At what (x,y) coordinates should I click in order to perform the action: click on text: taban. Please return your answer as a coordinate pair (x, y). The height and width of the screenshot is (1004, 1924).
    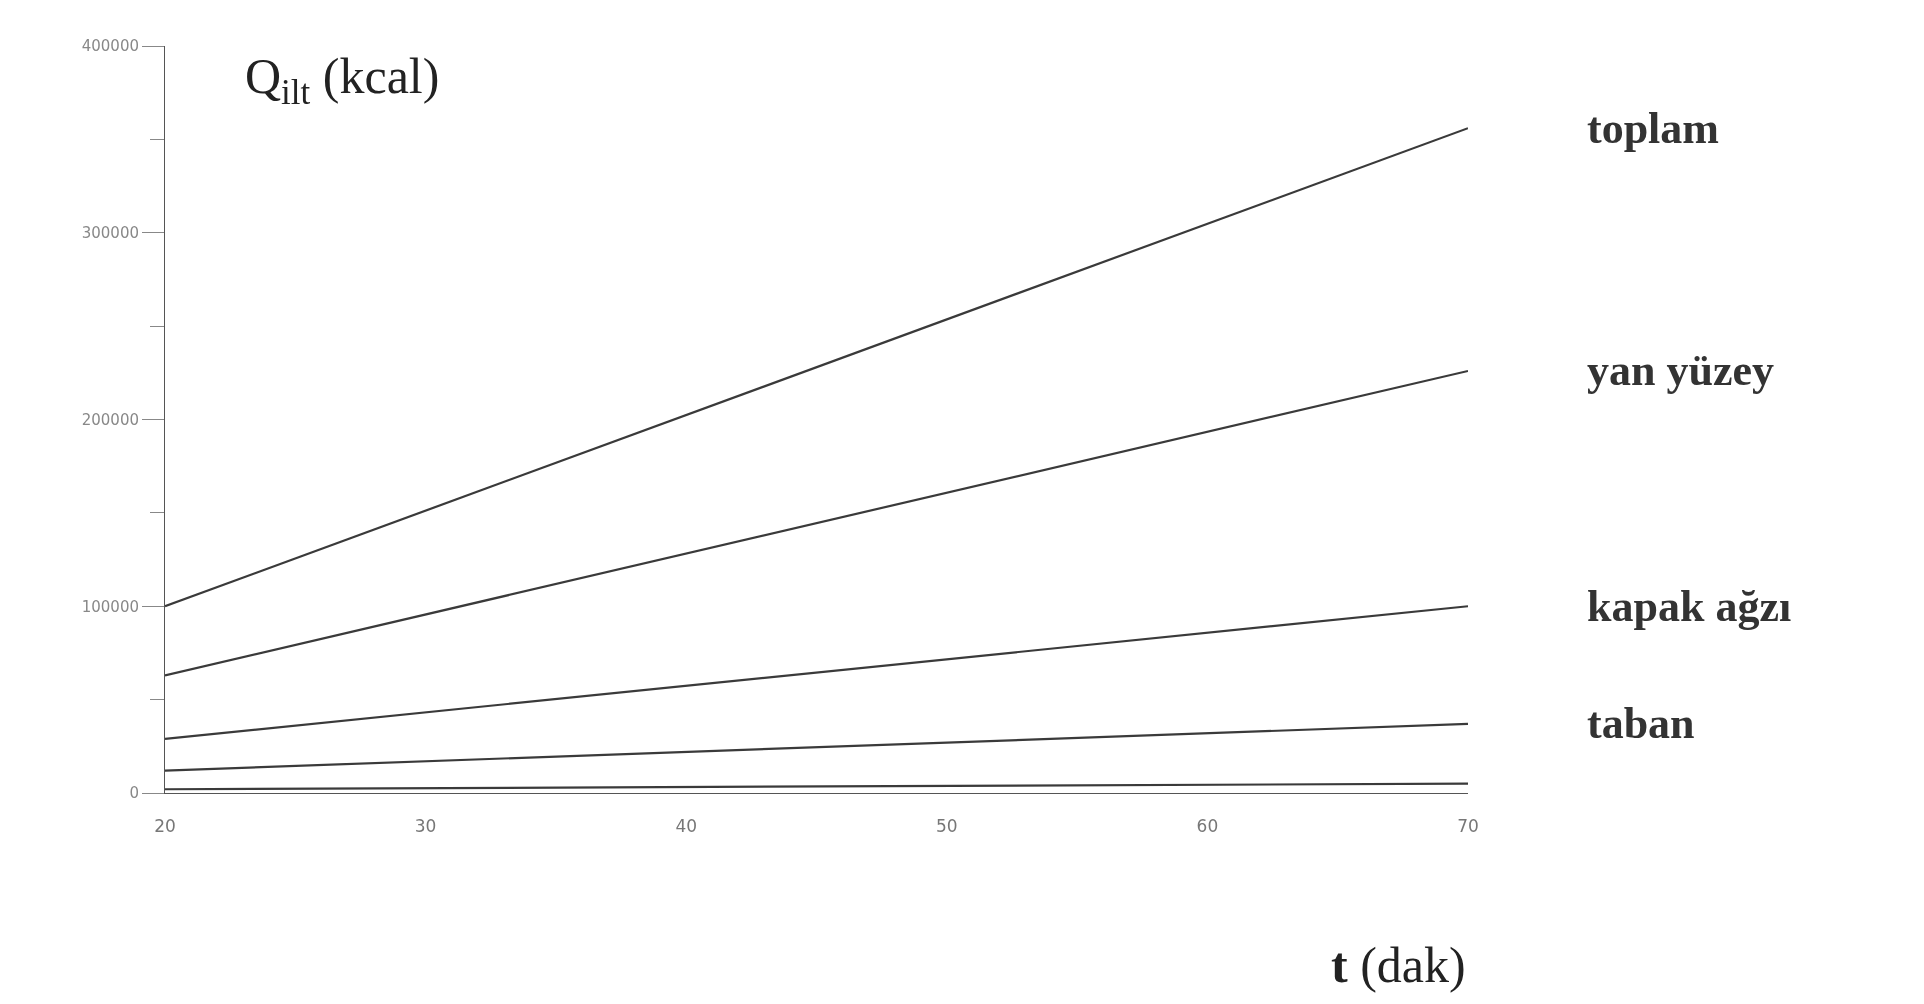
    Looking at the image, I should click on (1641, 723).